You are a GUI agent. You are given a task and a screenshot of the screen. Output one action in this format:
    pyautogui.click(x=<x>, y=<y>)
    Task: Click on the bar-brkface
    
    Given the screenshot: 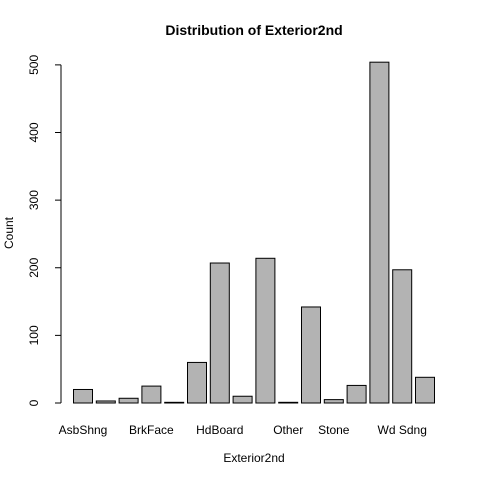 What is the action you would take?
    pyautogui.click(x=151, y=394)
    